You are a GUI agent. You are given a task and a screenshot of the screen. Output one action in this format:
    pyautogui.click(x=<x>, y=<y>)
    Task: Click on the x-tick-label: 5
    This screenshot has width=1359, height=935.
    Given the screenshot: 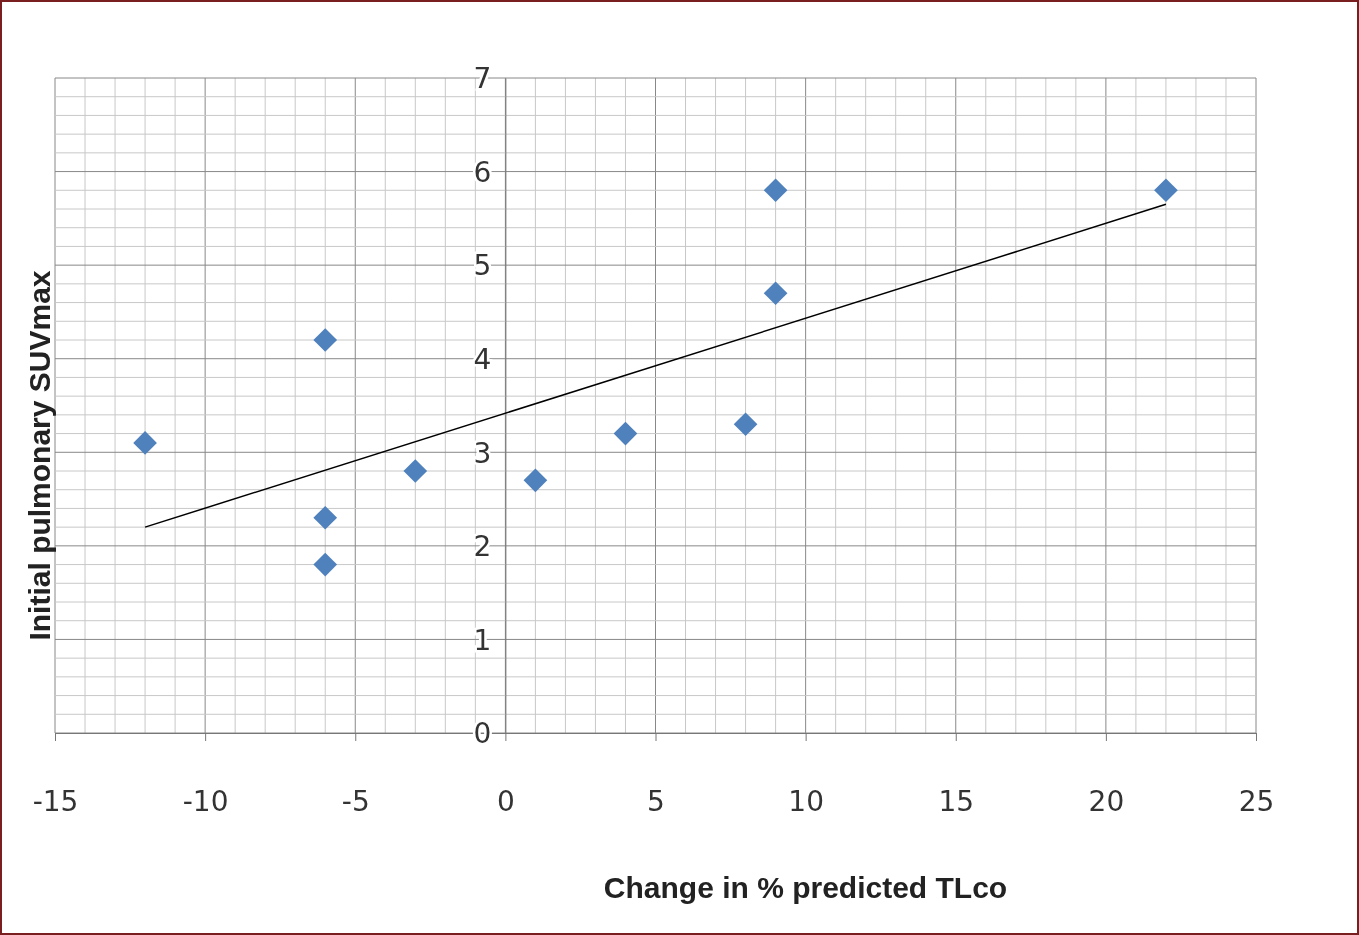 What is the action you would take?
    pyautogui.click(x=656, y=801)
    